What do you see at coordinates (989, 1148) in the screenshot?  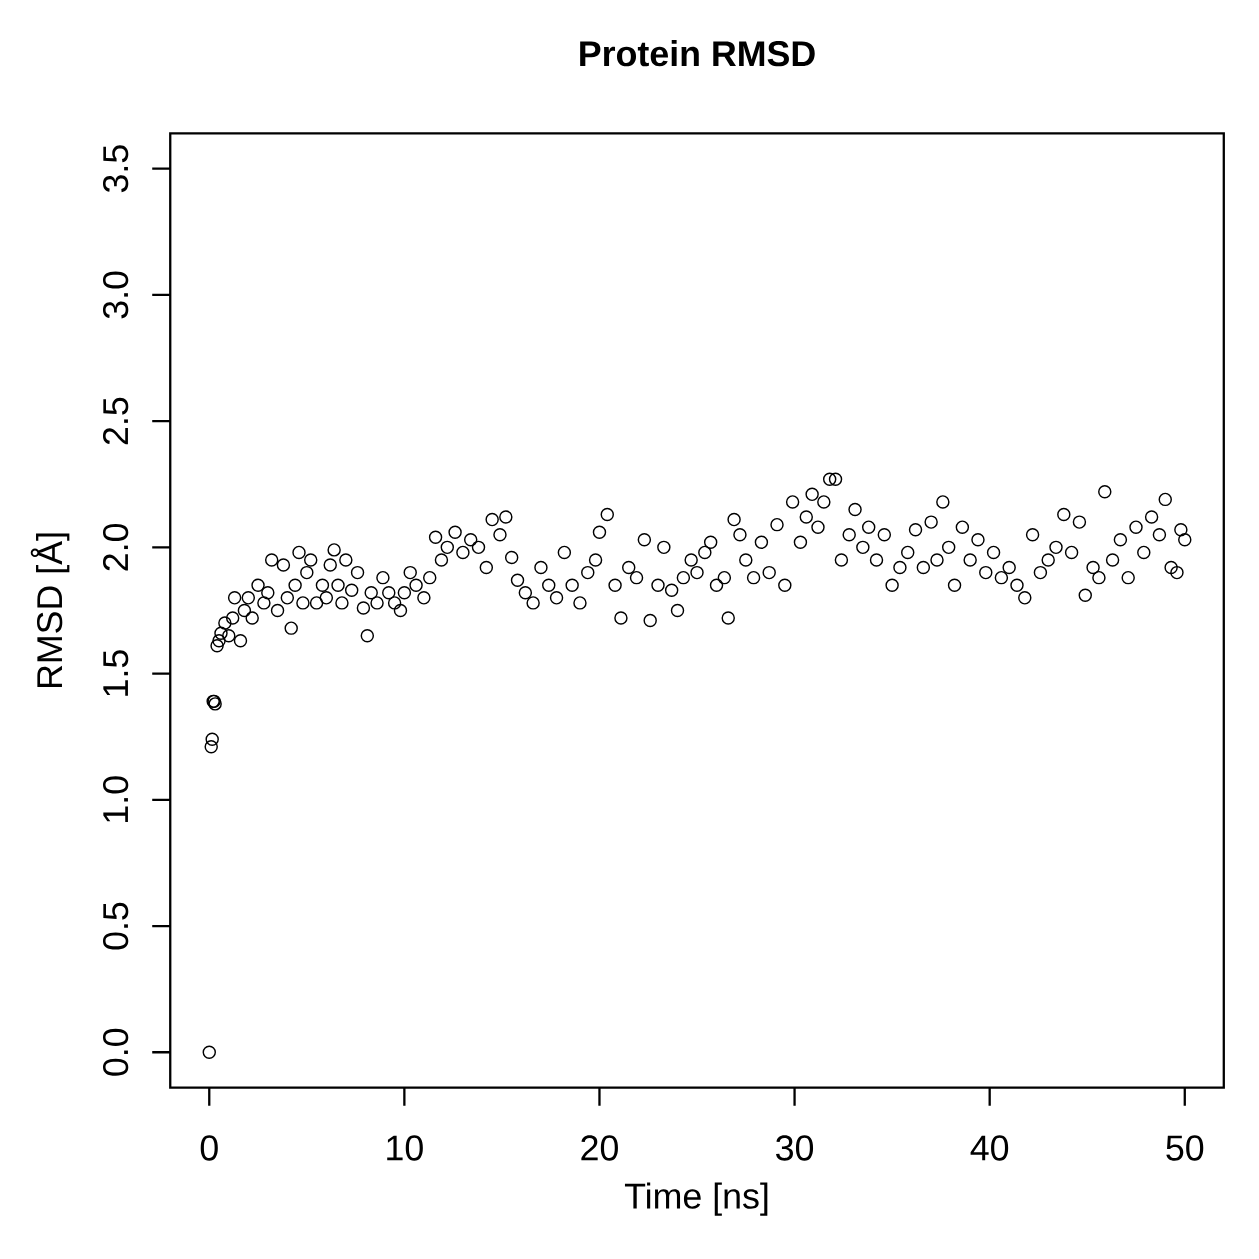 I see `x-tick-label: 40` at bounding box center [989, 1148].